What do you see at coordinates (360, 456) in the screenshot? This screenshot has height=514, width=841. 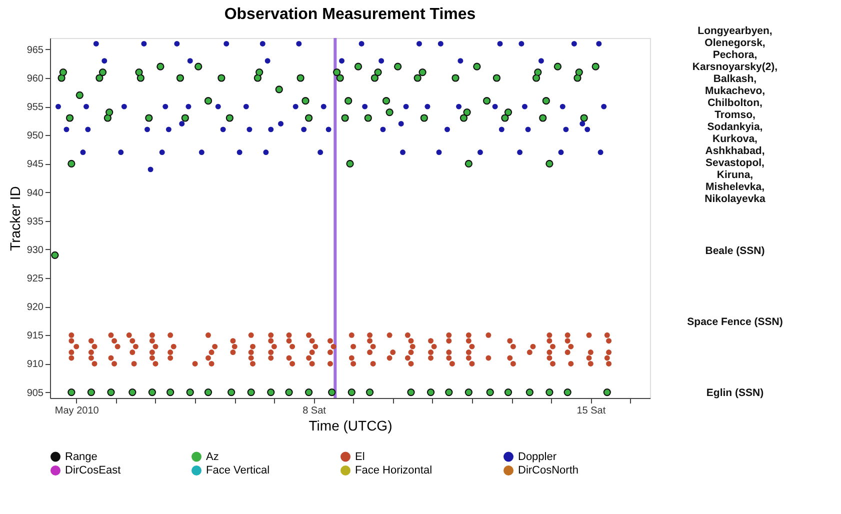 I see `legend-label: El` at bounding box center [360, 456].